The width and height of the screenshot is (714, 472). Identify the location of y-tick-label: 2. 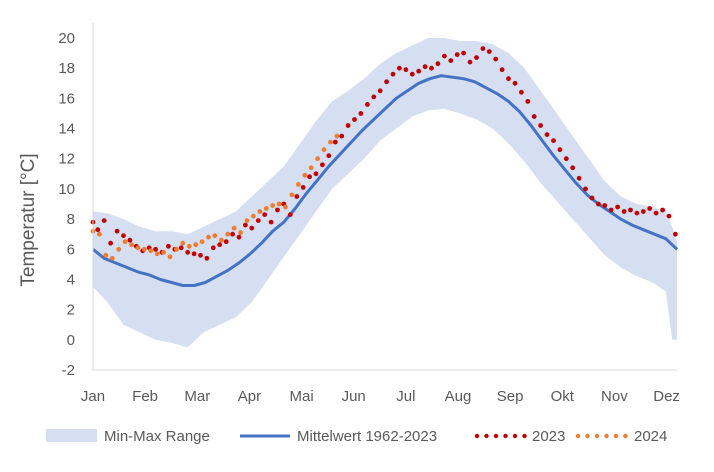
(71, 310).